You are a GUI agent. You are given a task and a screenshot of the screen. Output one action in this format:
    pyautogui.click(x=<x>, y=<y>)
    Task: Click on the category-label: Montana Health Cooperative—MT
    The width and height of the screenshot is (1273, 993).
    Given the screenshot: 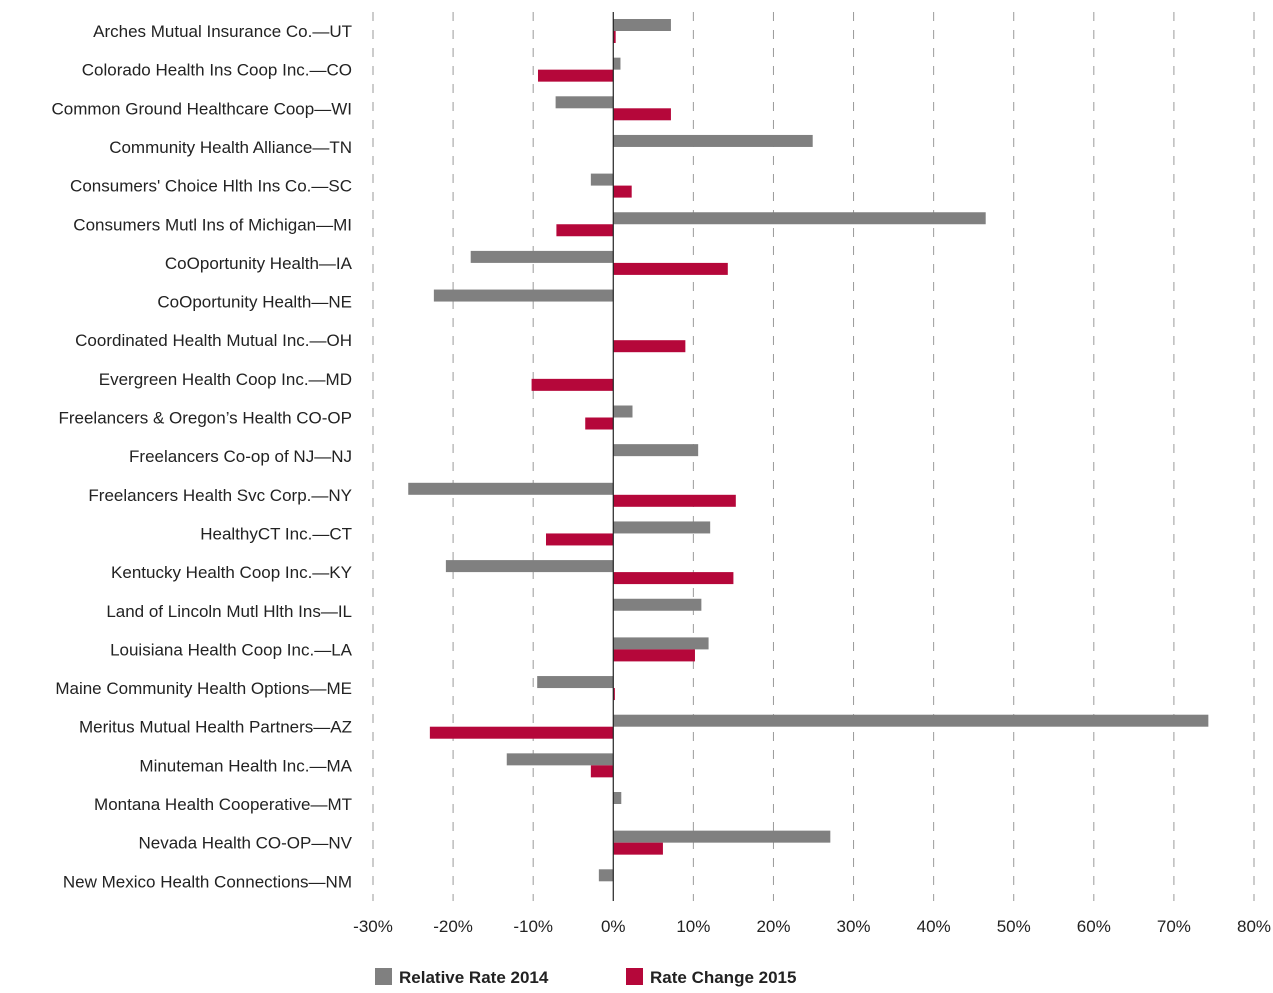 What is the action you would take?
    pyautogui.click(x=223, y=804)
    